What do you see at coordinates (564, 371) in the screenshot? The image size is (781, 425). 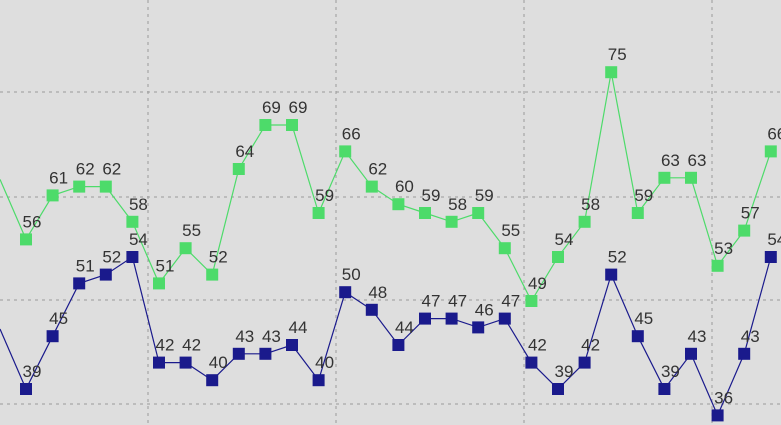 I see `series-2-data-label-21: 39` at bounding box center [564, 371].